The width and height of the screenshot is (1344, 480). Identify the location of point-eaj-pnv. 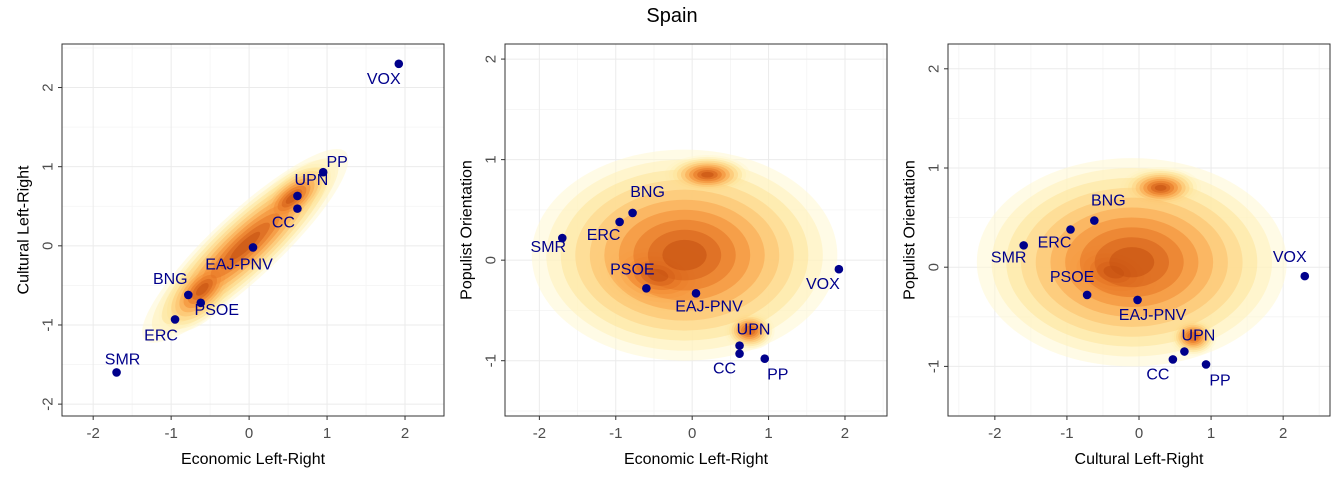
(696, 293).